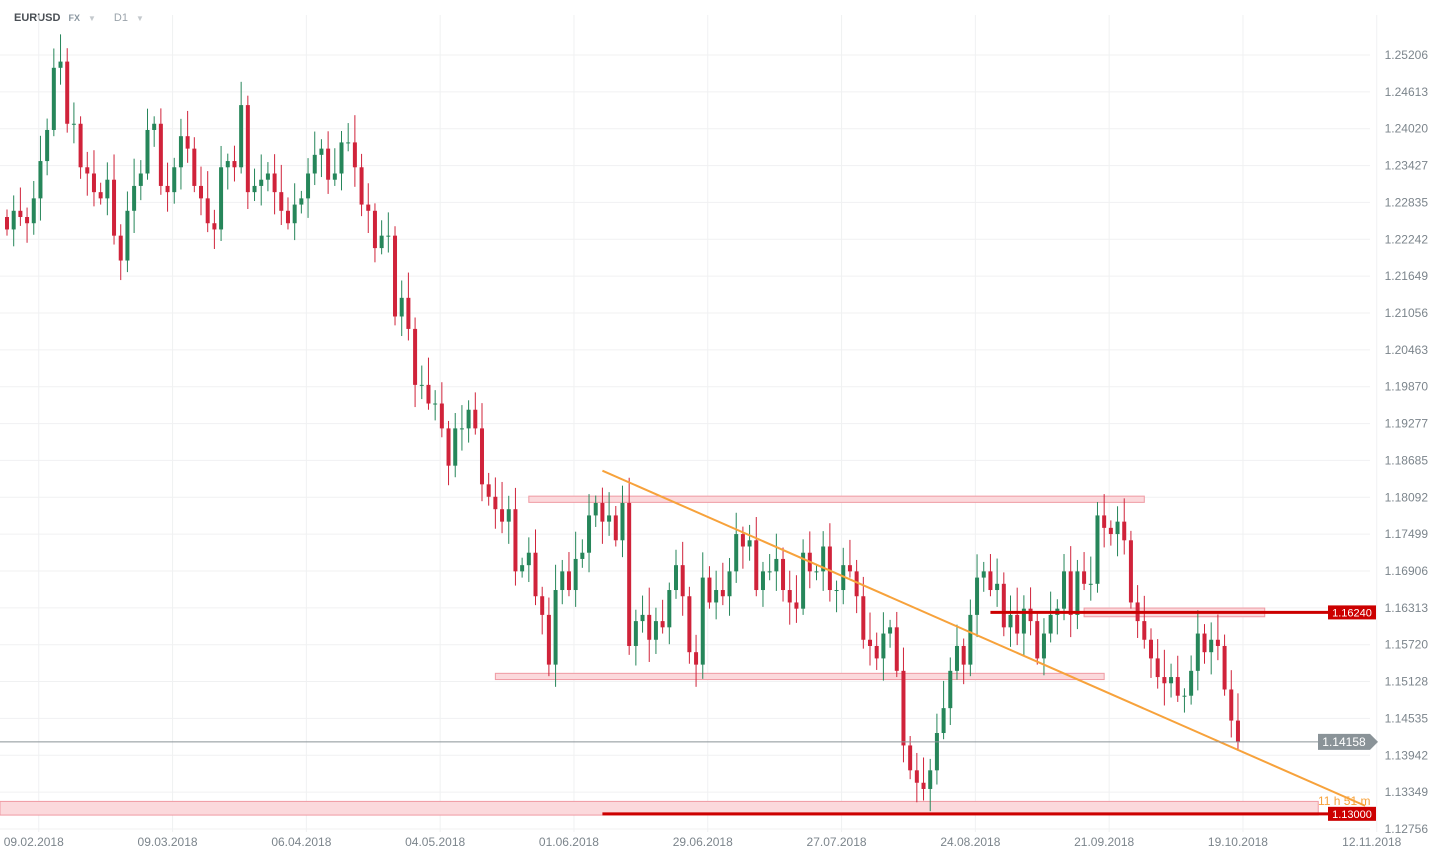 The height and width of the screenshot is (858, 1444). I want to click on y-tick-label: 1.12756, so click(1407, 829).